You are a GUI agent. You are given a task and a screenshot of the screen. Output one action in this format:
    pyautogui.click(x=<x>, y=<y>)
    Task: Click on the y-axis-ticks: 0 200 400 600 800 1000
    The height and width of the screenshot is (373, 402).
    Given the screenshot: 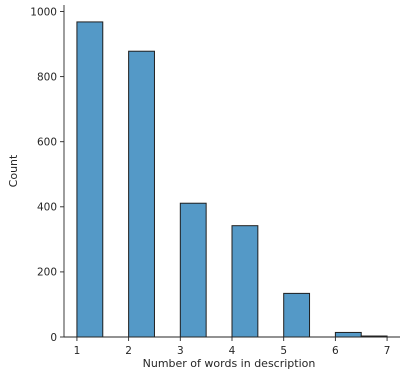 What is the action you would take?
    pyautogui.click(x=47, y=175)
    